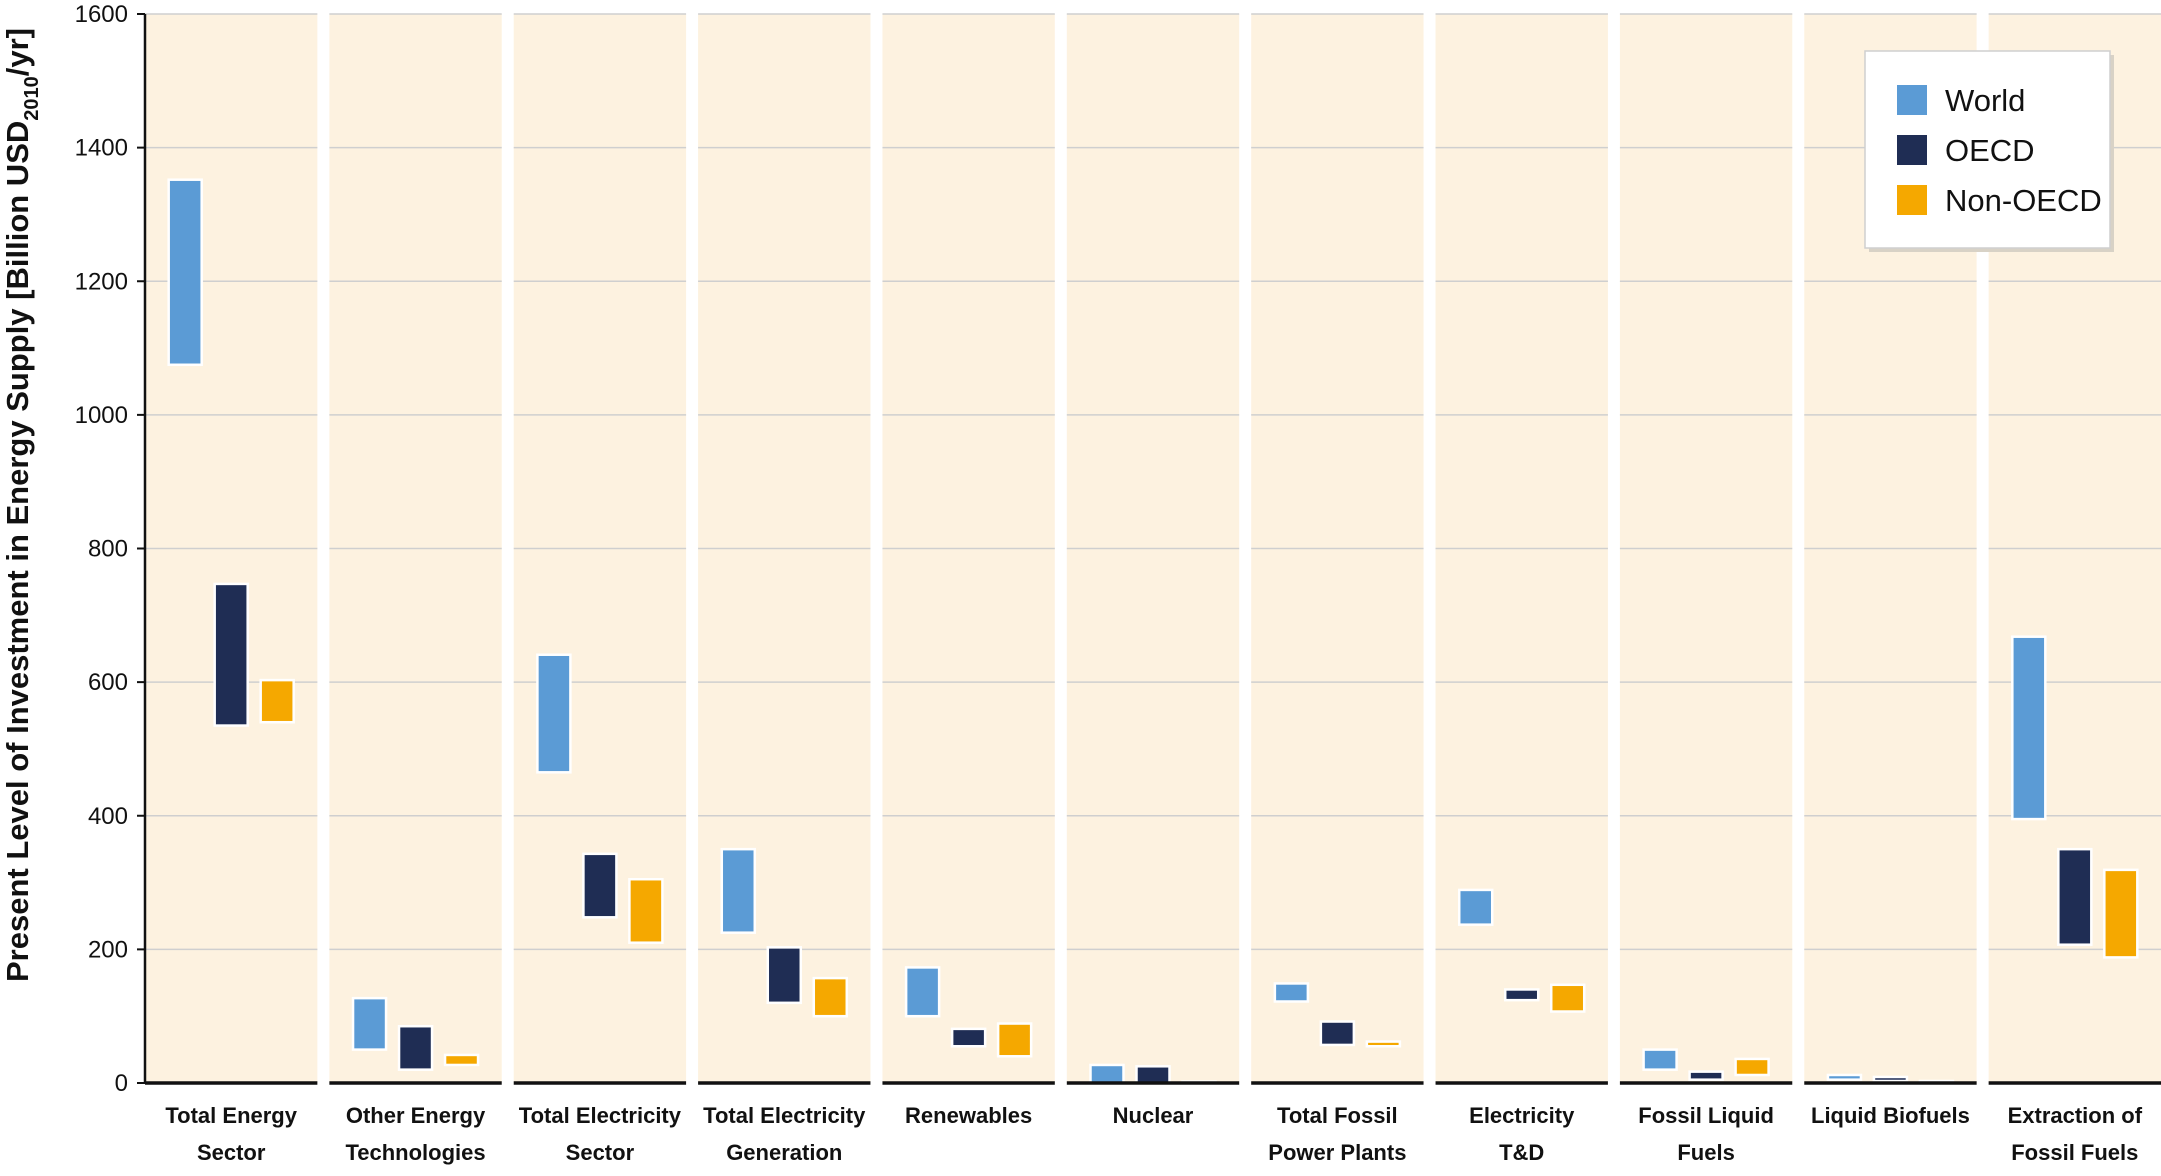 This screenshot has height=1176, width=2161. Describe the element at coordinates (1706, 1115) in the screenshot. I see `category-label: Fossil Liquid` at that location.